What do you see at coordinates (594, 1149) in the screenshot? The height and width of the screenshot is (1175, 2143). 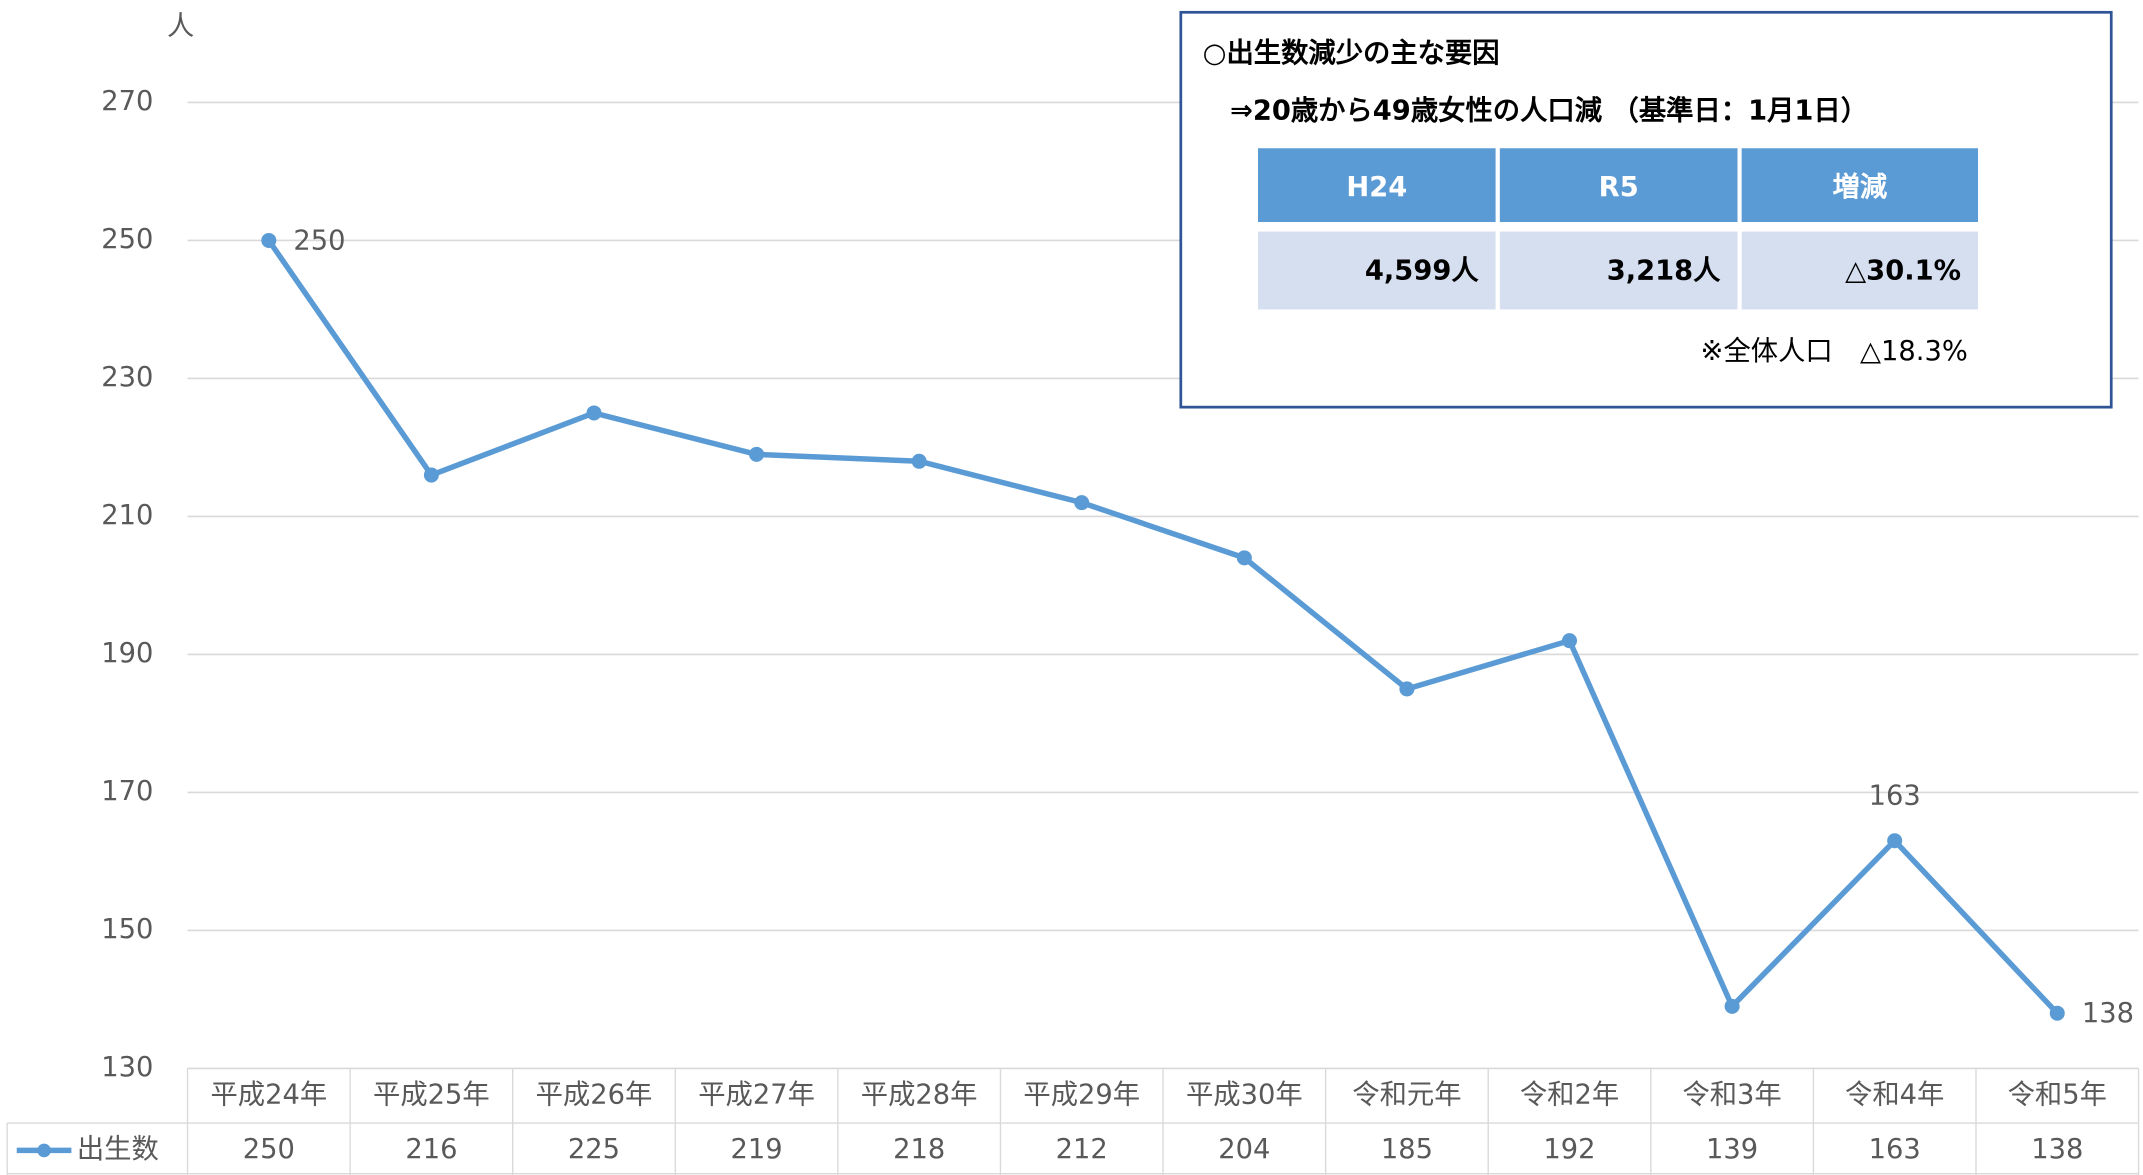 I see `table-value: 225` at bounding box center [594, 1149].